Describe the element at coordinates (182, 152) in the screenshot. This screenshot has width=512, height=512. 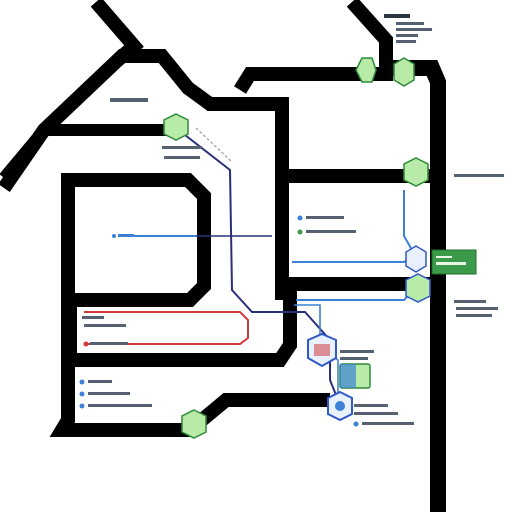
I see `label-node-upper-left` at that location.